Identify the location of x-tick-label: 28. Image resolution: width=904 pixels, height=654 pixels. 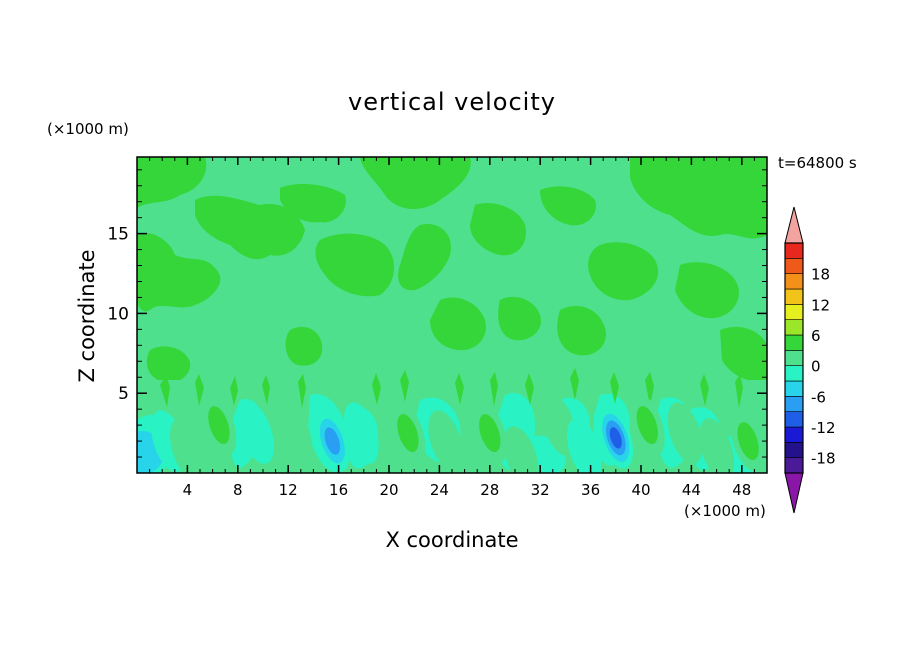
(489, 490).